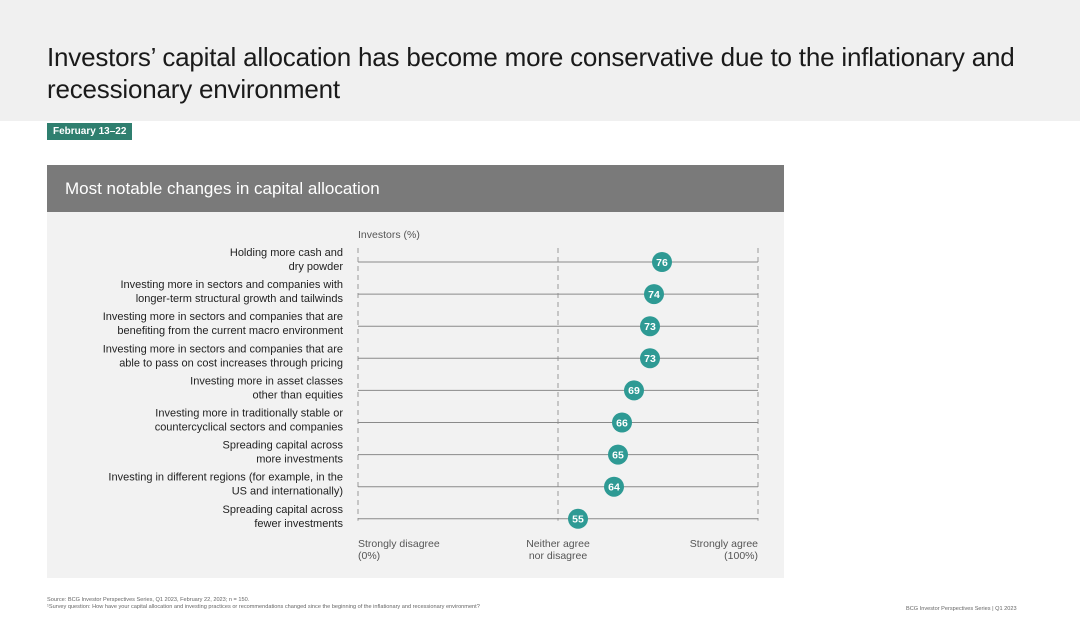 Image resolution: width=1080 pixels, height=642 pixels. Describe the element at coordinates (90, 131) in the screenshot. I see `date-tag: February 13–22` at that location.